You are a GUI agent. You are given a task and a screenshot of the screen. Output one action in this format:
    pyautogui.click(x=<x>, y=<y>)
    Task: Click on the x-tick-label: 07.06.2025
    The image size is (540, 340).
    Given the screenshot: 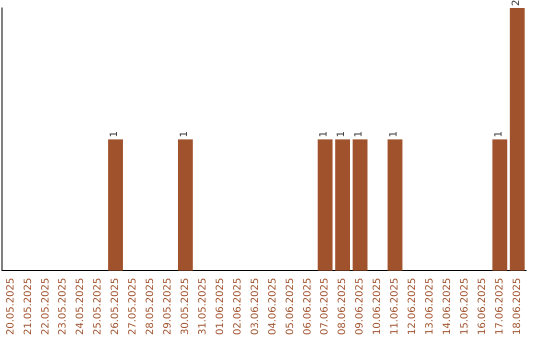 What is the action you would take?
    pyautogui.click(x=325, y=307)
    